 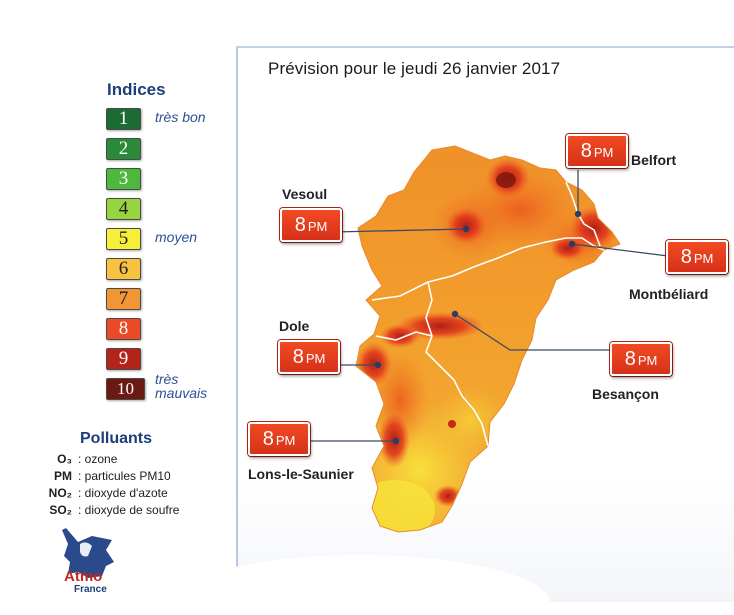 What do you see at coordinates (123, 209) in the screenshot?
I see `legend-swatch: 4` at bounding box center [123, 209].